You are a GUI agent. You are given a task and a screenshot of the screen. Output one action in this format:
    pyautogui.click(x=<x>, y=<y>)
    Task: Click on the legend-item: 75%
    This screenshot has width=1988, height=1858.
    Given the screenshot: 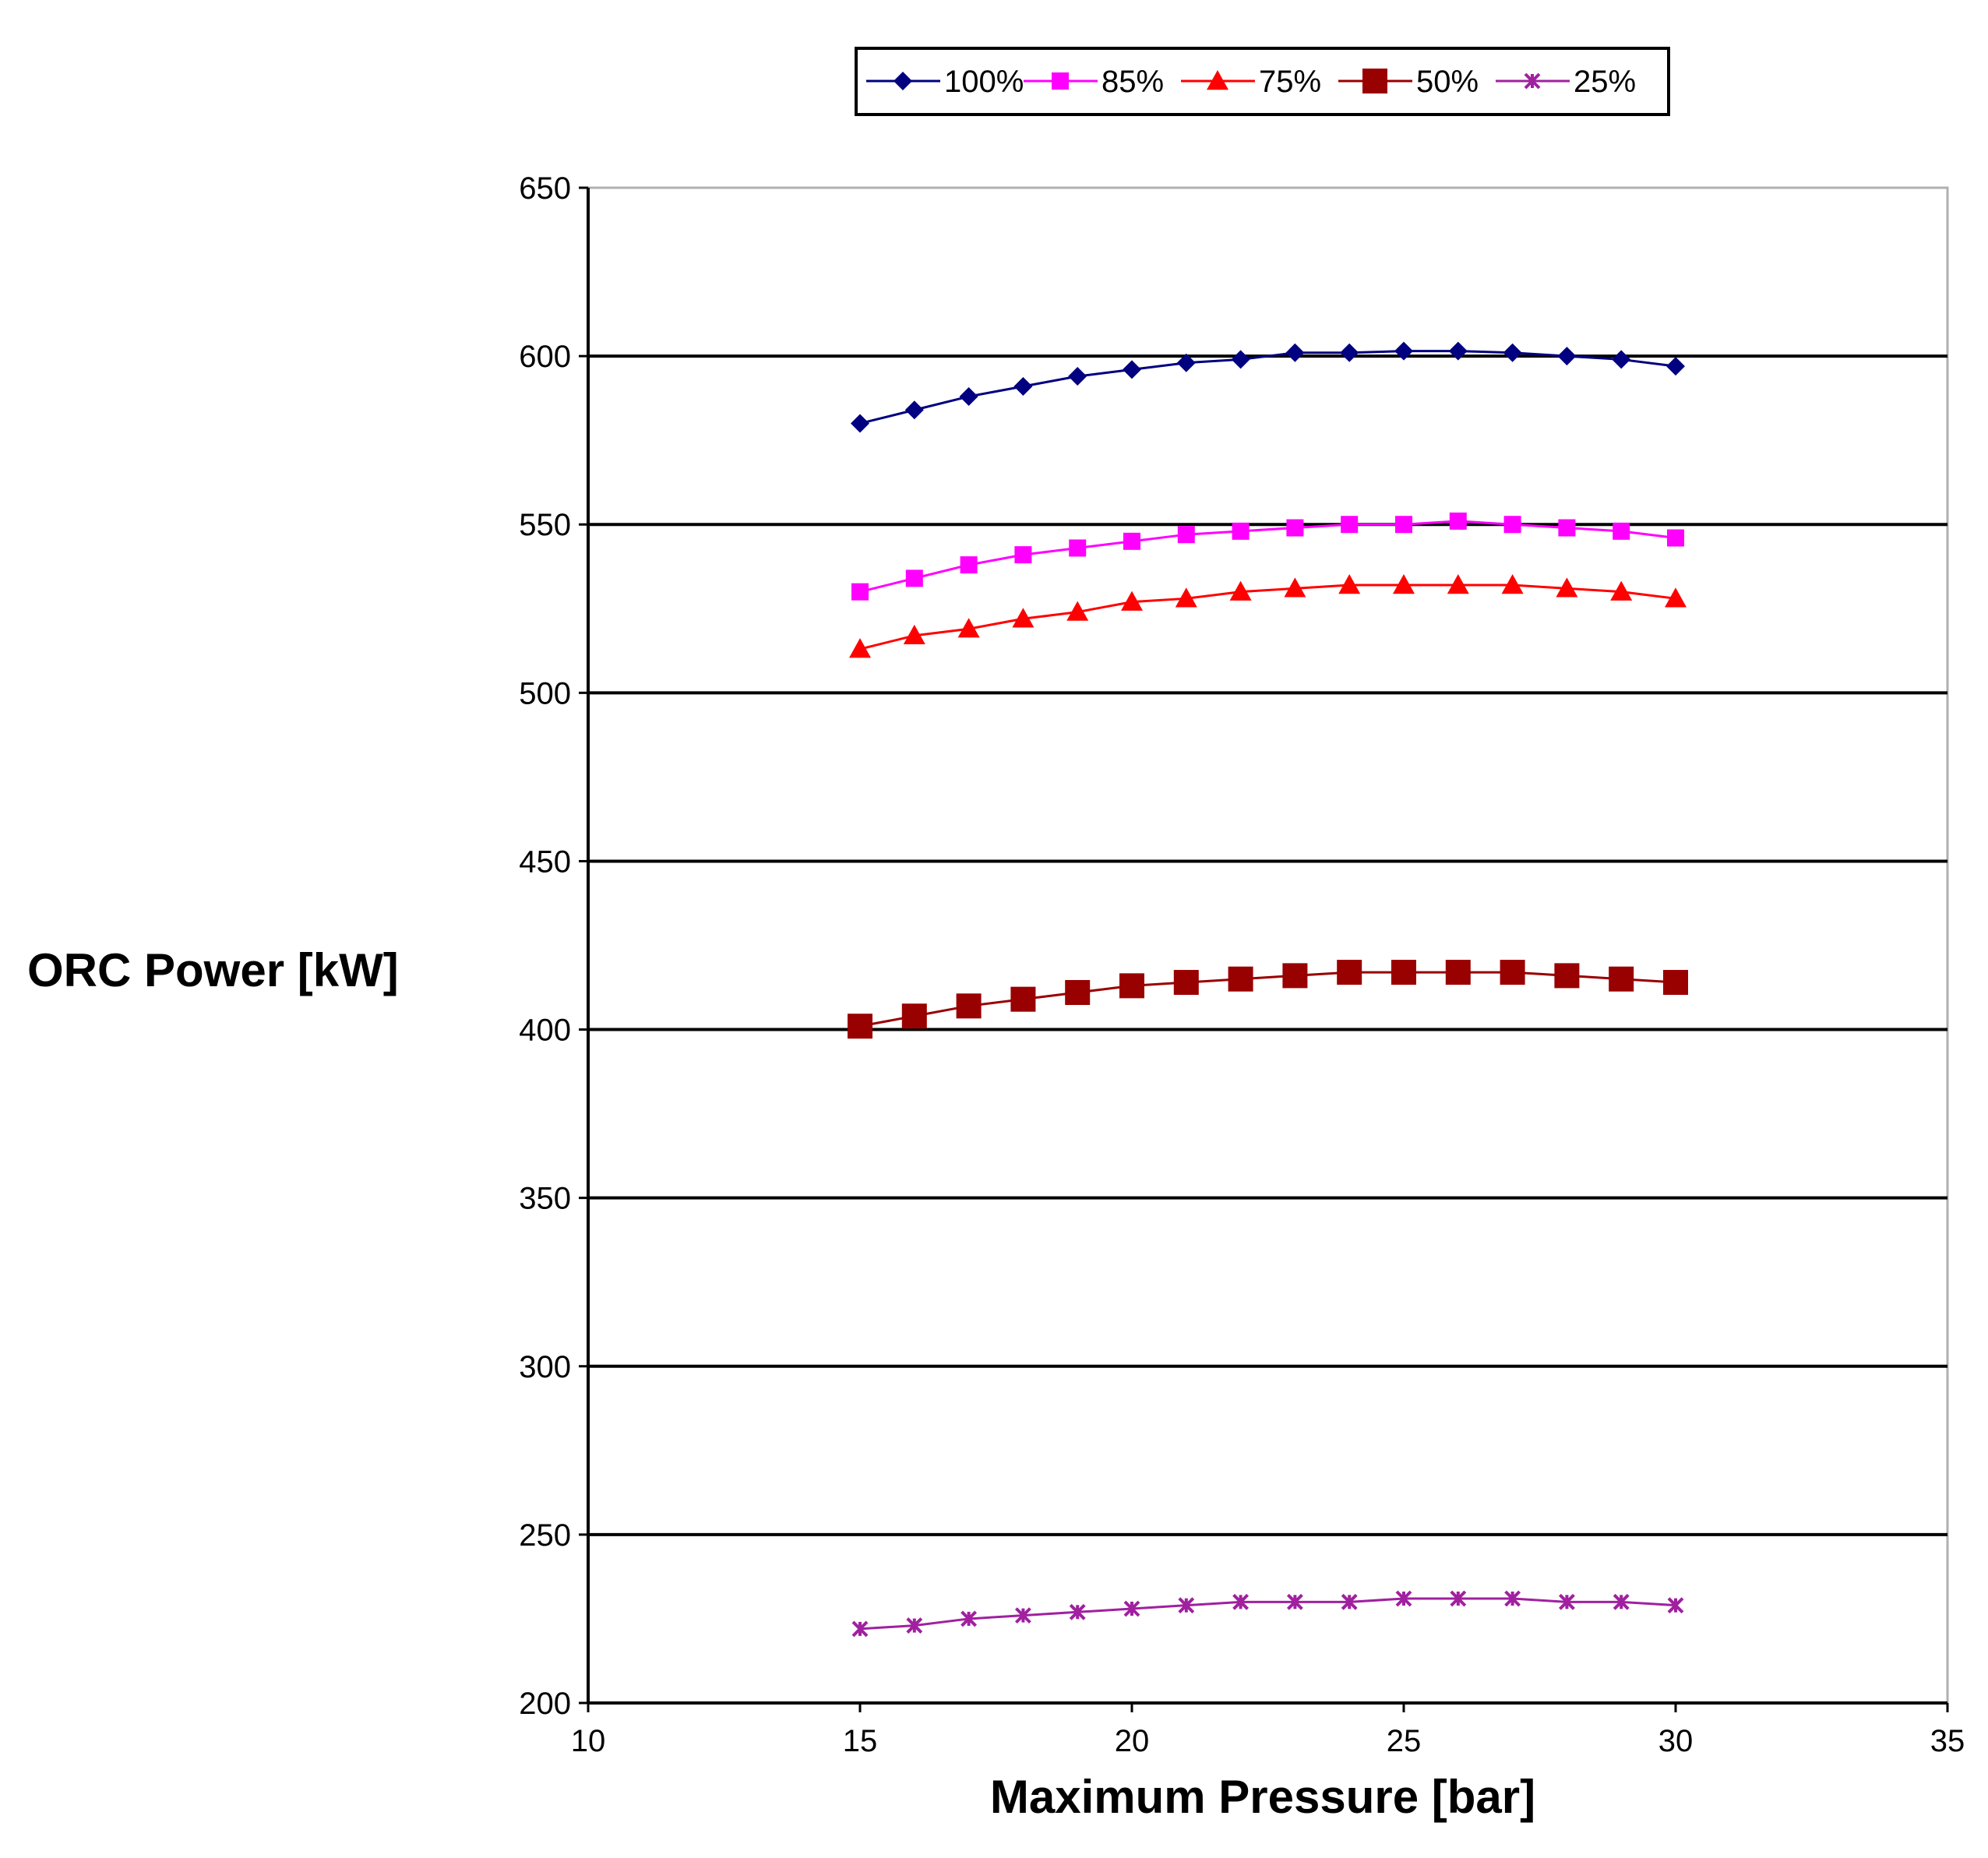 What is the action you would take?
    pyautogui.click(x=1251, y=82)
    